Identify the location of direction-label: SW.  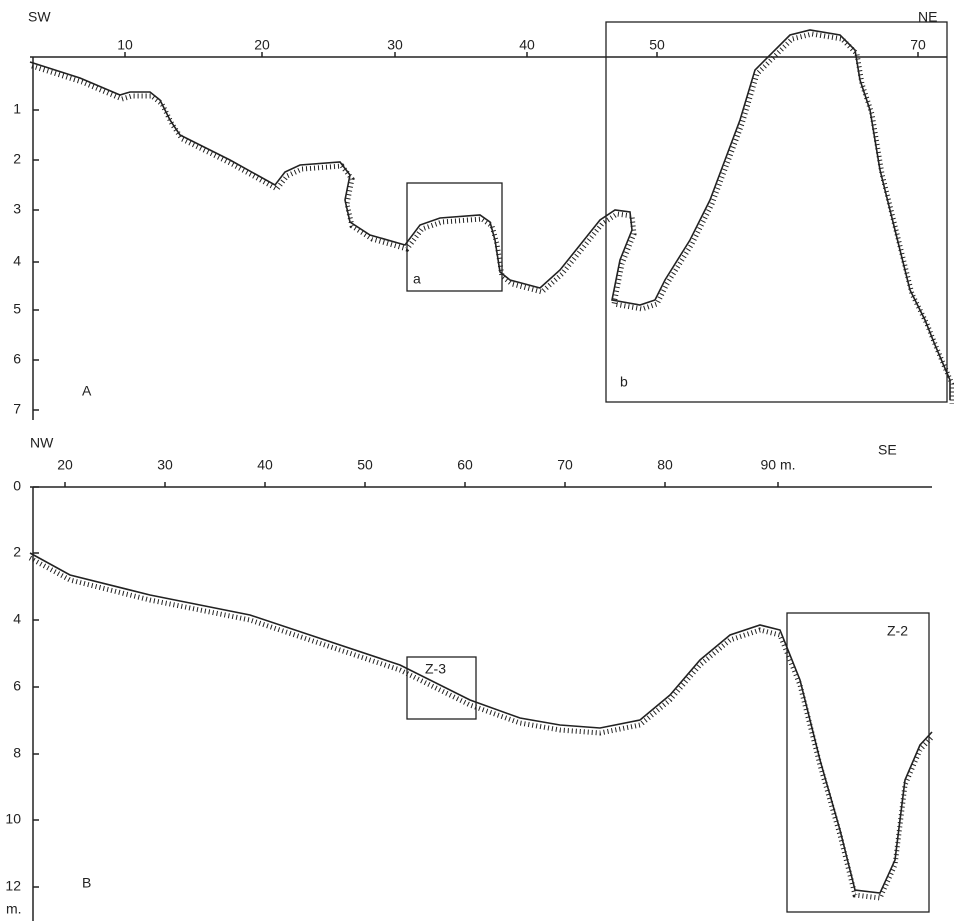
(39, 17).